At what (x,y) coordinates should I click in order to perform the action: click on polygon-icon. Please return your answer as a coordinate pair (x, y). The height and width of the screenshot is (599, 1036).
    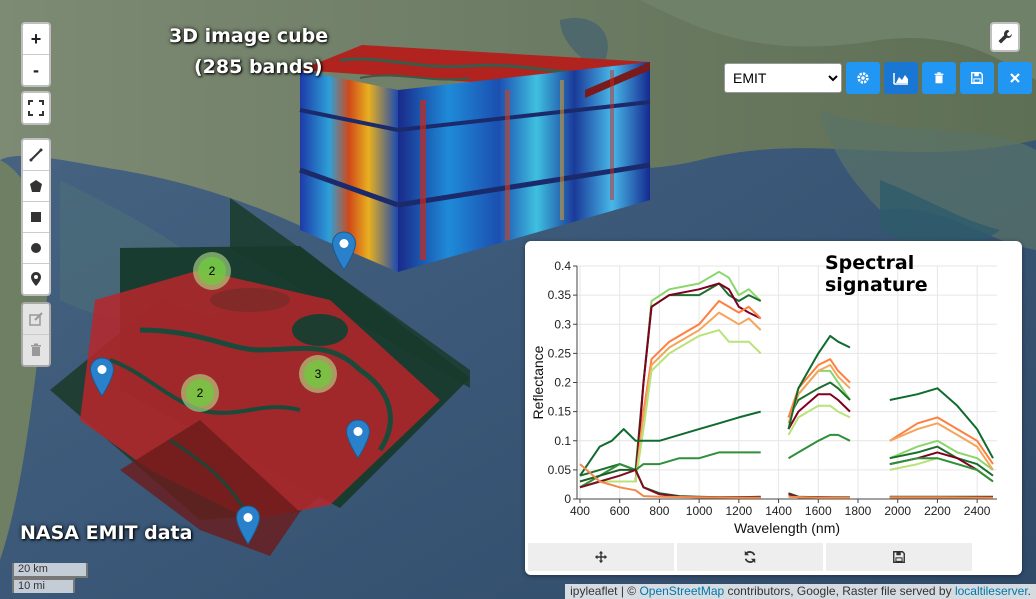
    Looking at the image, I should click on (36, 186).